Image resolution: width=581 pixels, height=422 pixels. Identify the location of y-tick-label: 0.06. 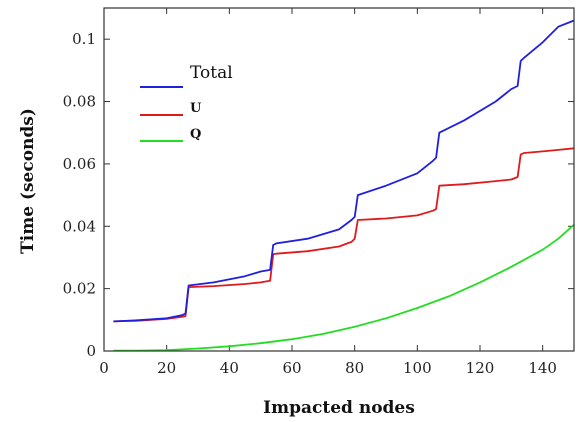
(79, 164).